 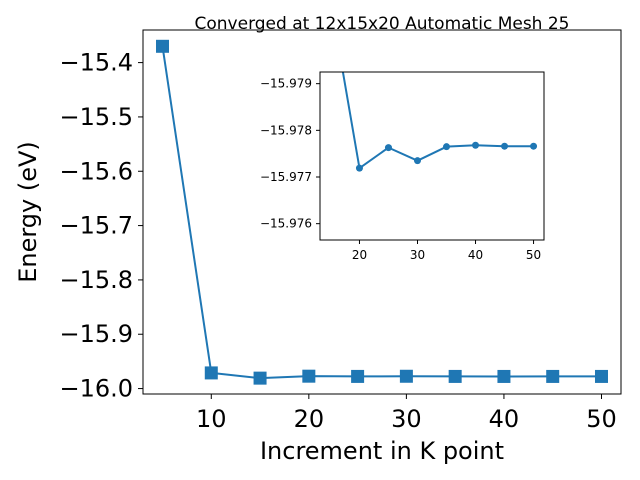 I want to click on inset-plot-frame, so click(x=432, y=156).